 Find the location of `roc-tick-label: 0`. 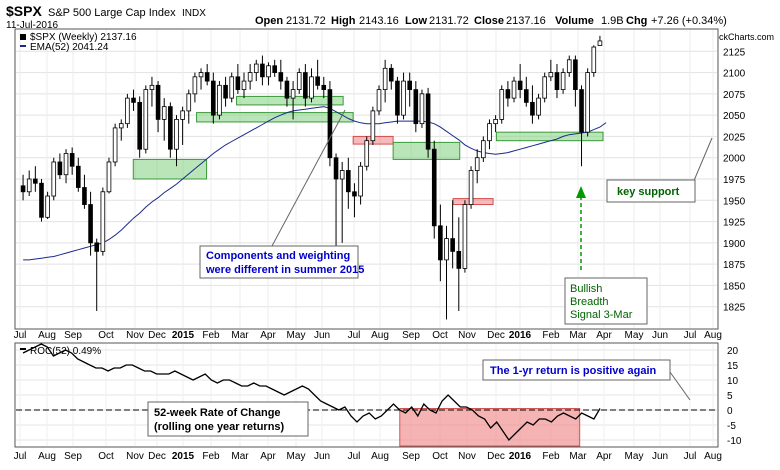

roc-tick-label: 0 is located at coordinates (730, 411).